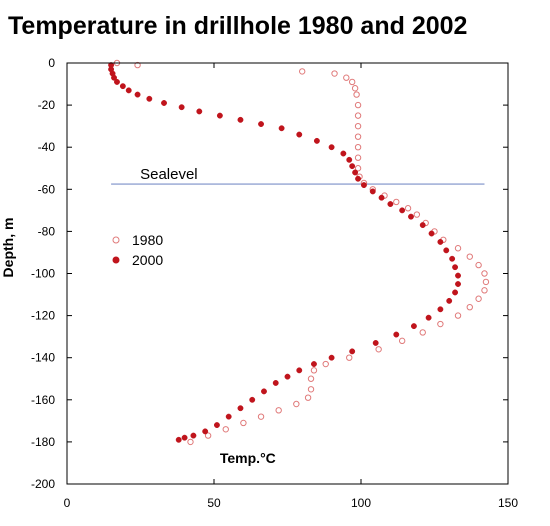  Describe the element at coordinates (67, 503) in the screenshot. I see `x-tick-label: 0` at that location.